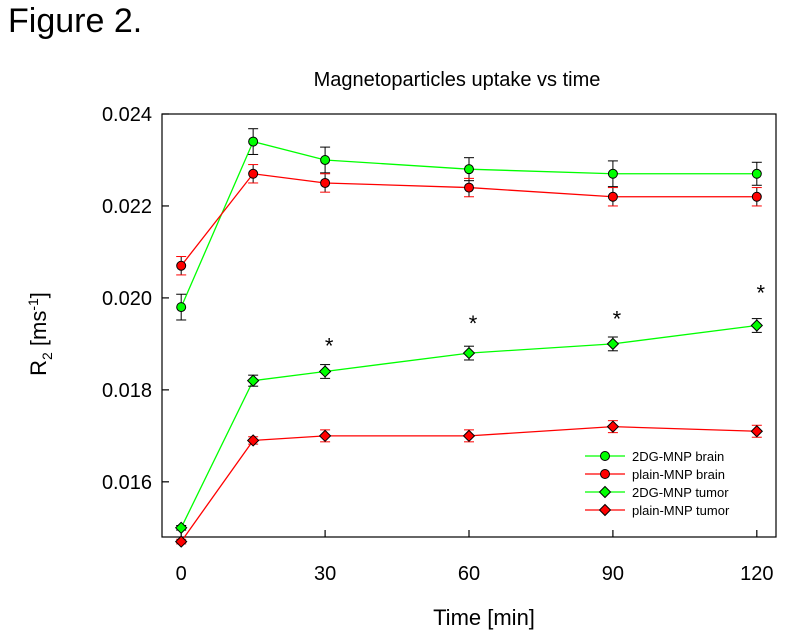  Describe the element at coordinates (475, 557) in the screenshot. I see `x-axis: 0 30 60 90 120` at that location.